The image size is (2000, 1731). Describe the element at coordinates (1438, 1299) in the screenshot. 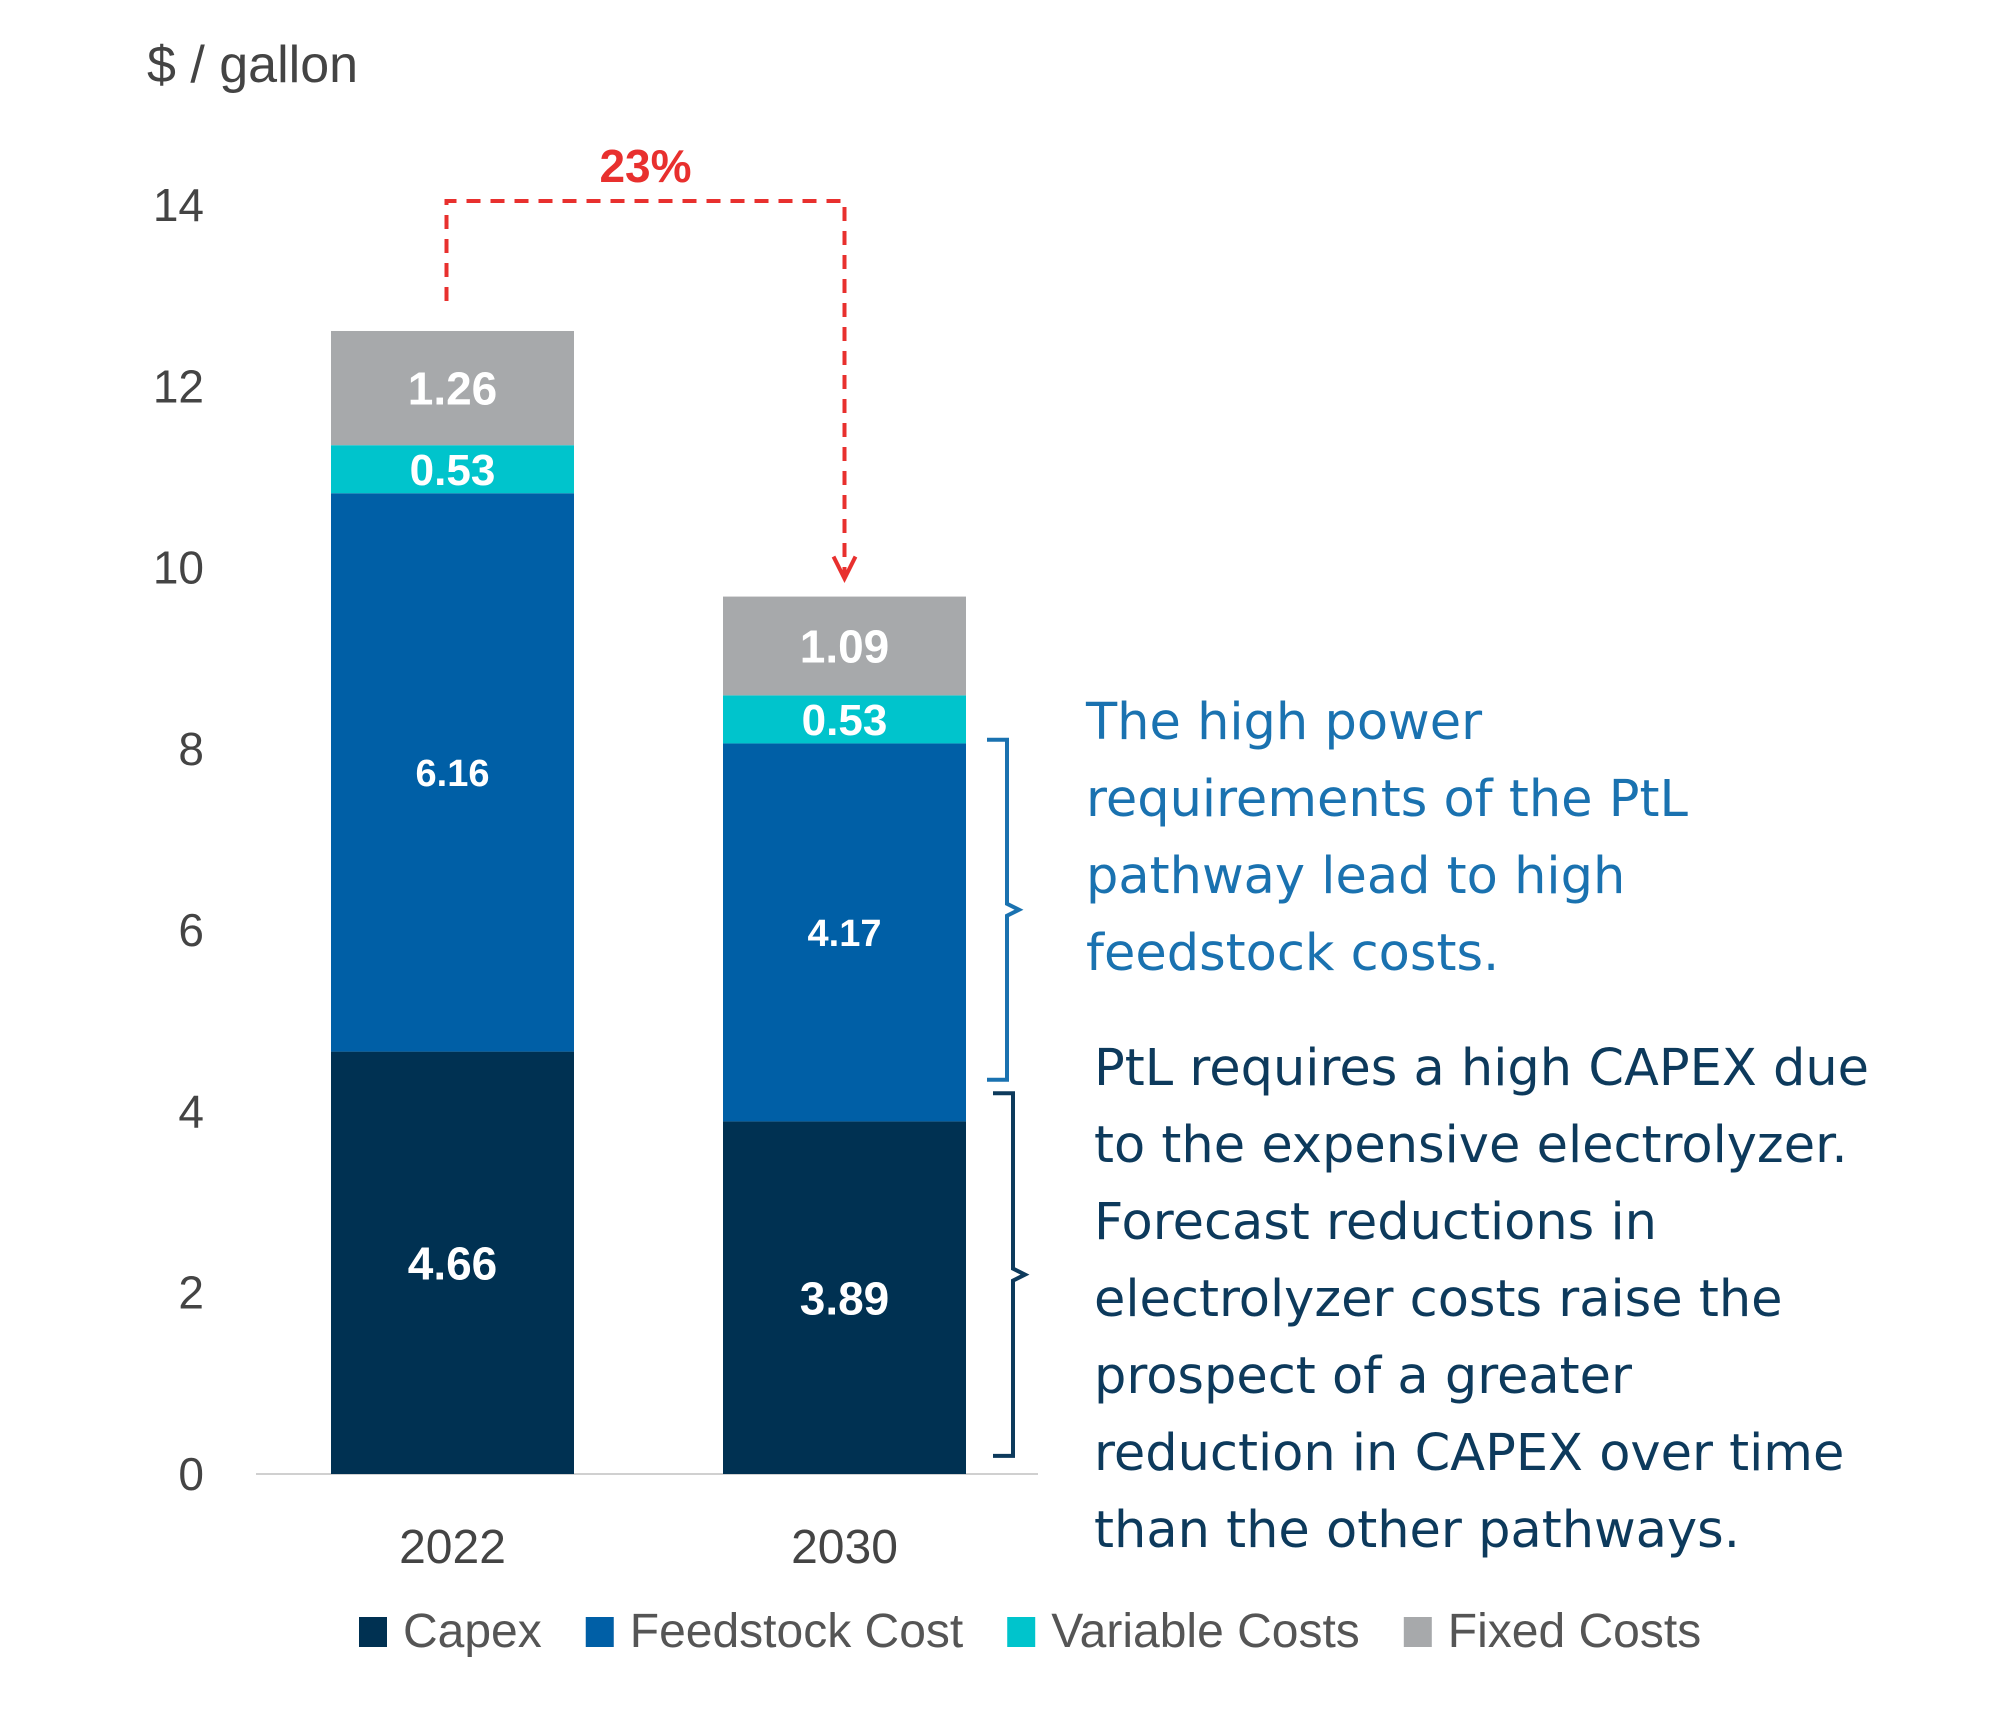

I see `annotation-line: electrolyzer costs raise the` at that location.